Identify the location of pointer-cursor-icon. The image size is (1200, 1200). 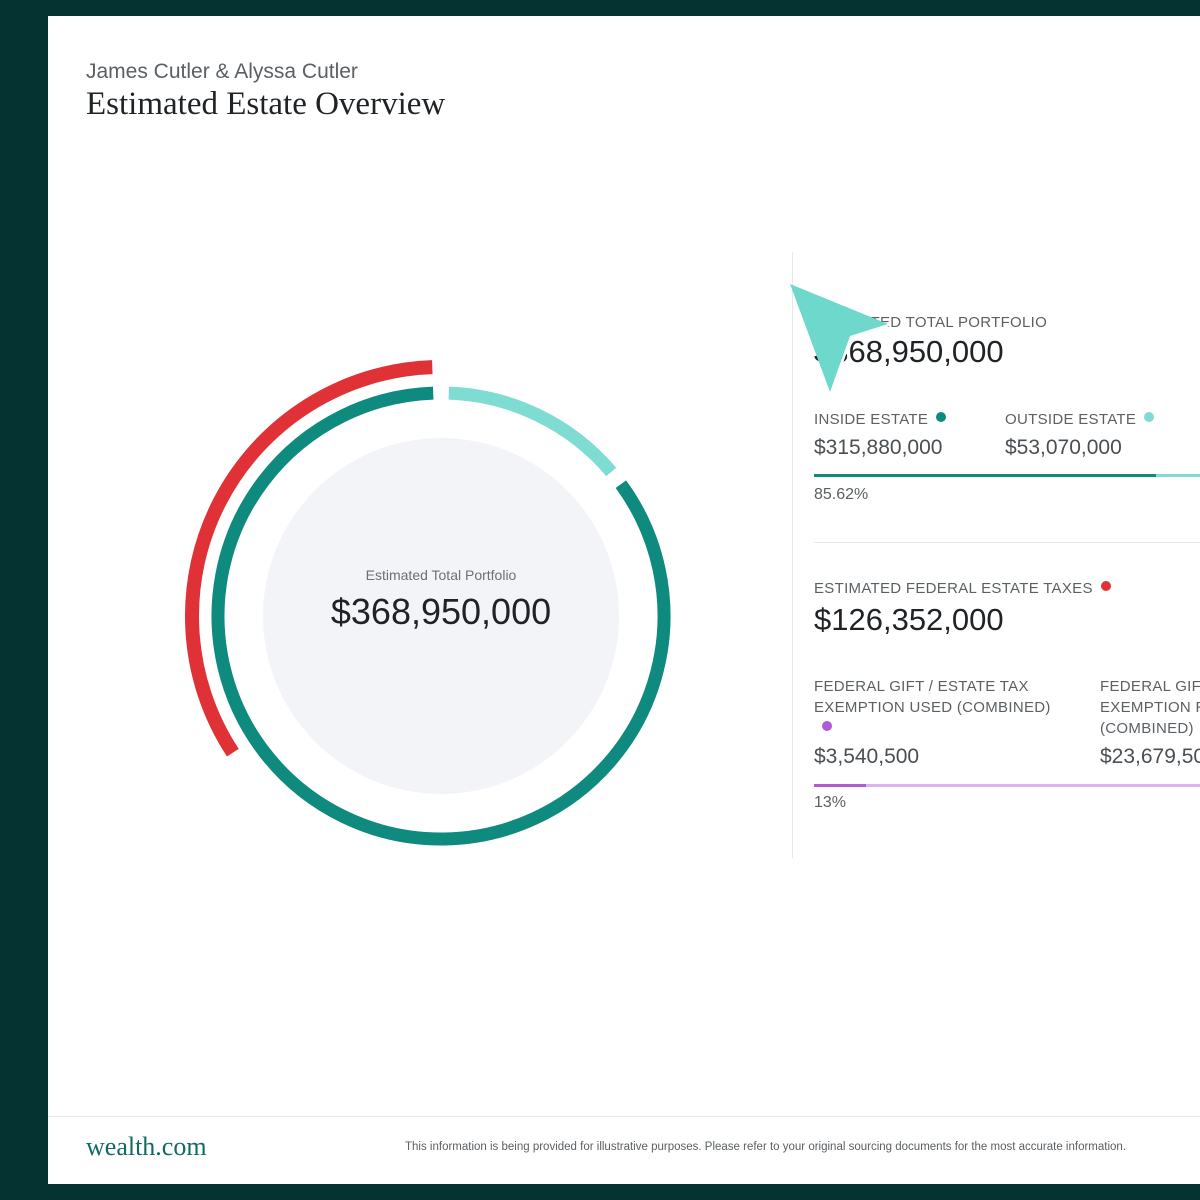
(840, 339).